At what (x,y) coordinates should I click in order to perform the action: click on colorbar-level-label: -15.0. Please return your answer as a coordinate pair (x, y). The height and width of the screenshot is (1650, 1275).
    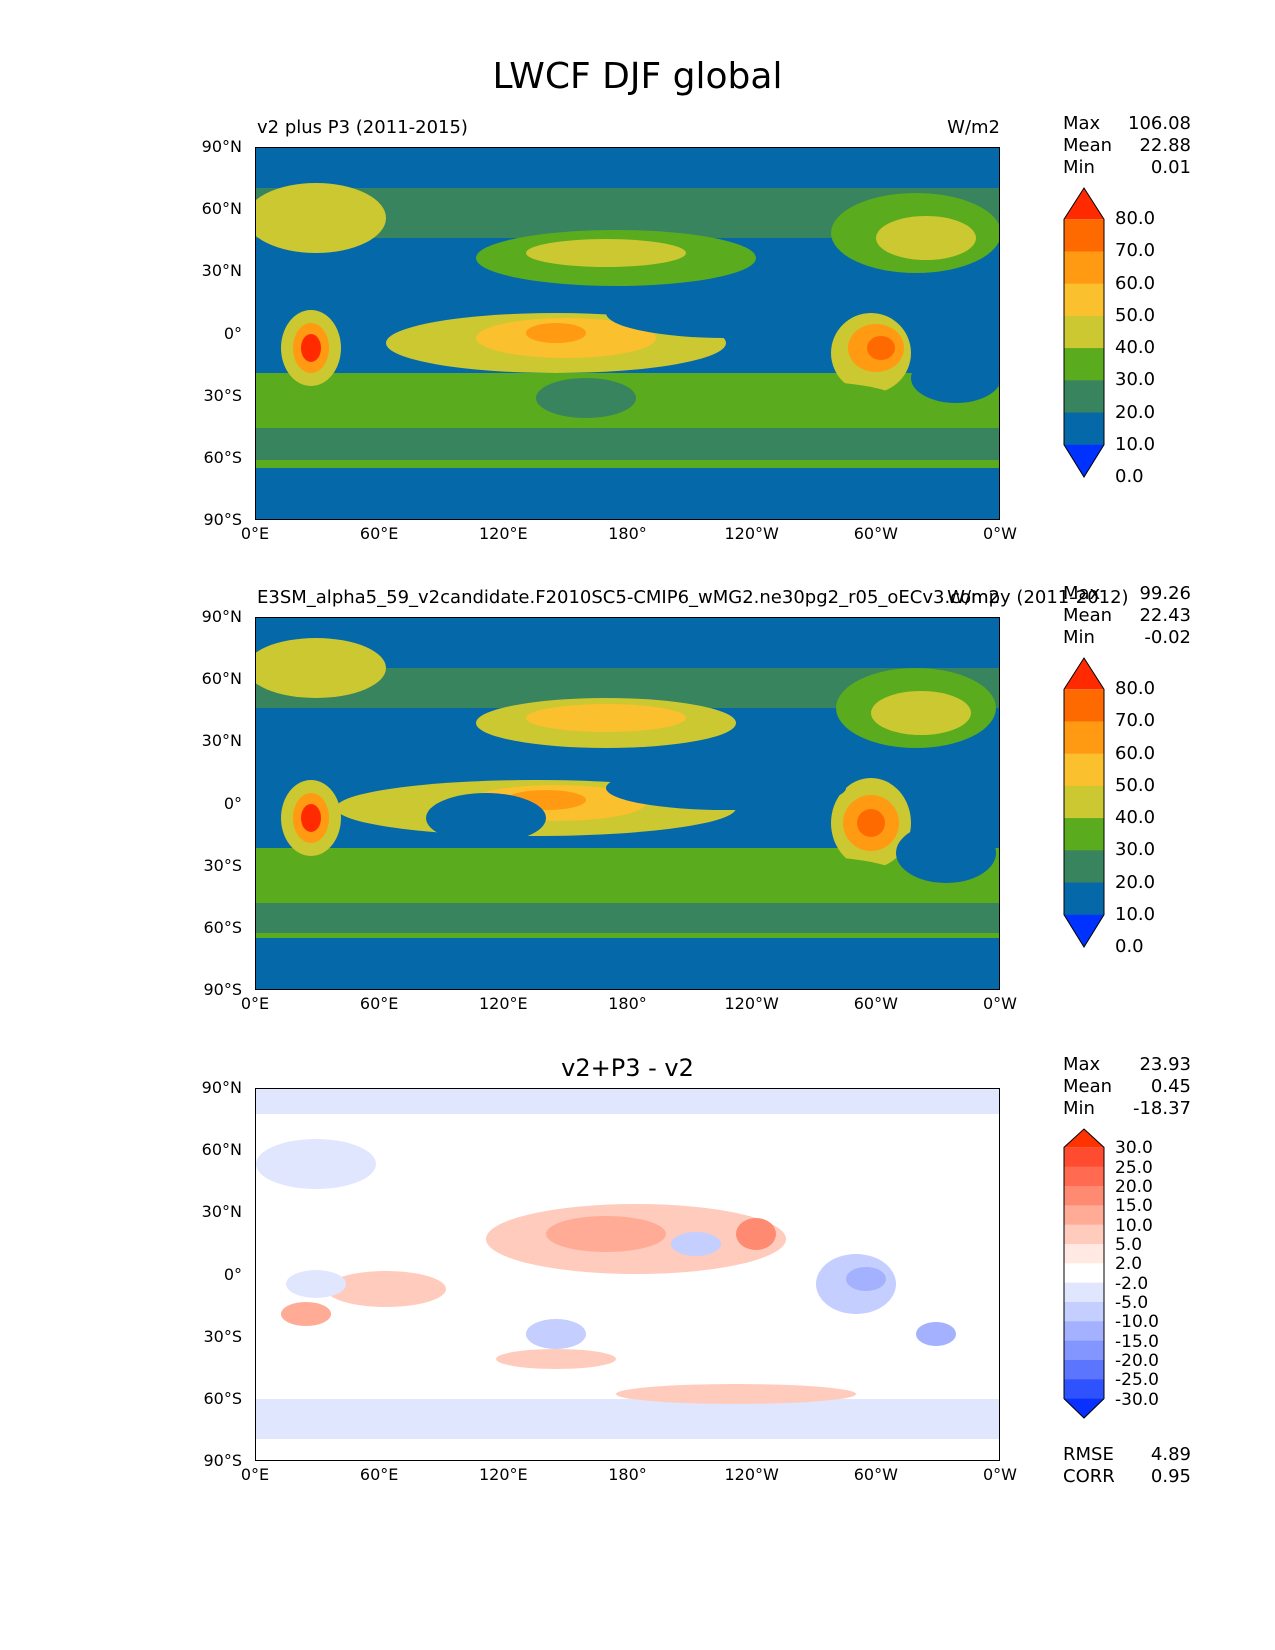
    Looking at the image, I should click on (1137, 1341).